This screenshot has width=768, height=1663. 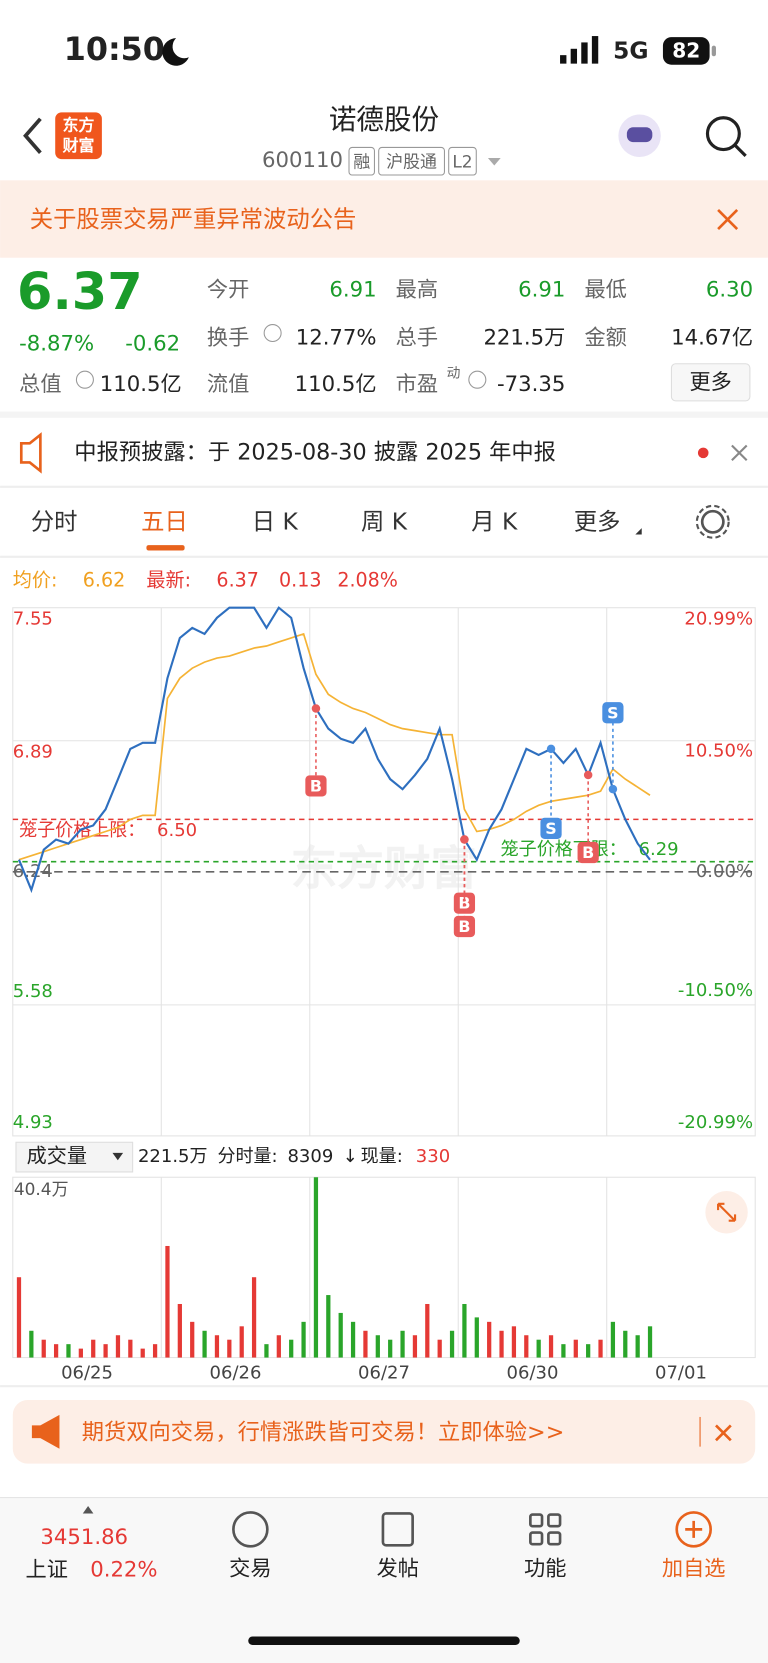 What do you see at coordinates (177, 830) in the screenshot?
I see `price-limit-value: 6.50` at bounding box center [177, 830].